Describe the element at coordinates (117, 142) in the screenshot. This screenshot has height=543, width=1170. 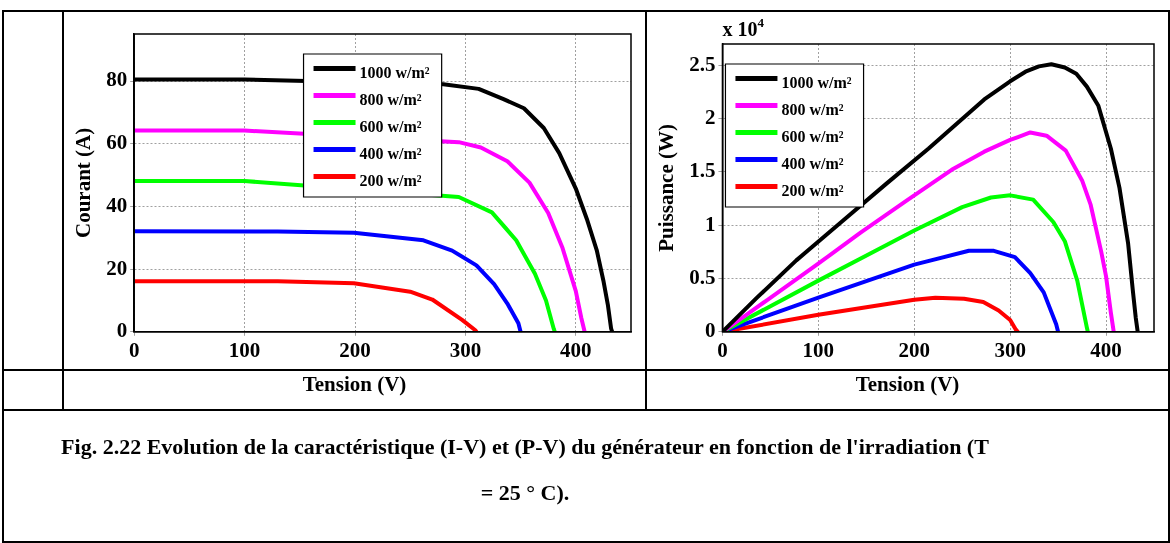
I see `y-tick-label: 60` at that location.